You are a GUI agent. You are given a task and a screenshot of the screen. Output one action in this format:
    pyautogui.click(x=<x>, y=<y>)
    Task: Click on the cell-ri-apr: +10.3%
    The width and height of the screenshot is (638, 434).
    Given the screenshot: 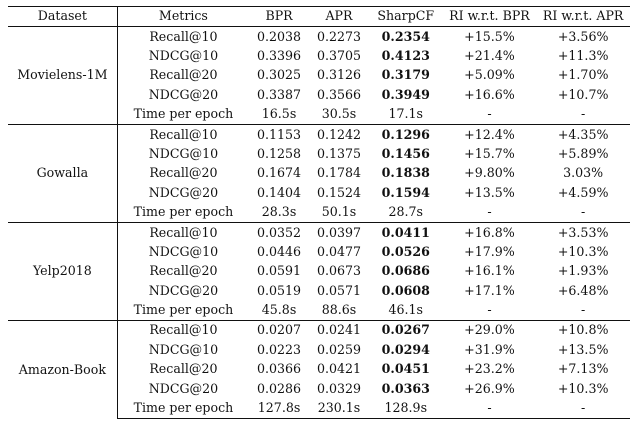 What is the action you would take?
    pyautogui.click(x=583, y=388)
    